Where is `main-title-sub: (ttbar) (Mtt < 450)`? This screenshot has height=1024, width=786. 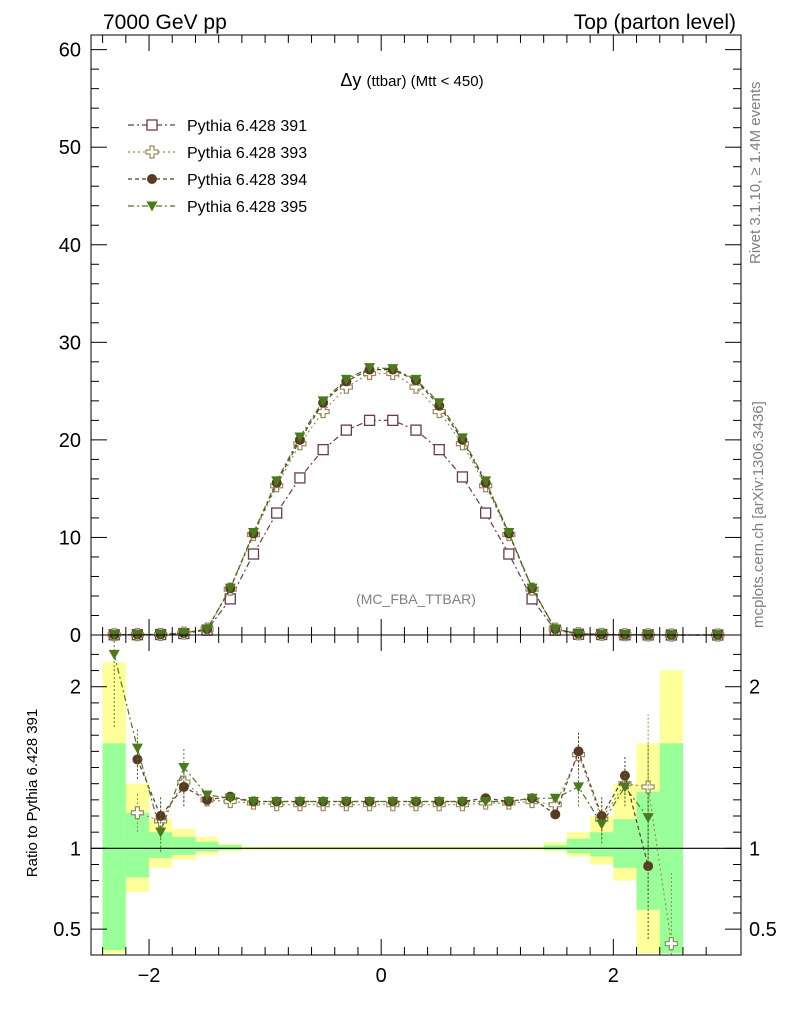
main-title-sub: (ttbar) (Mtt < 450) is located at coordinates (424, 81).